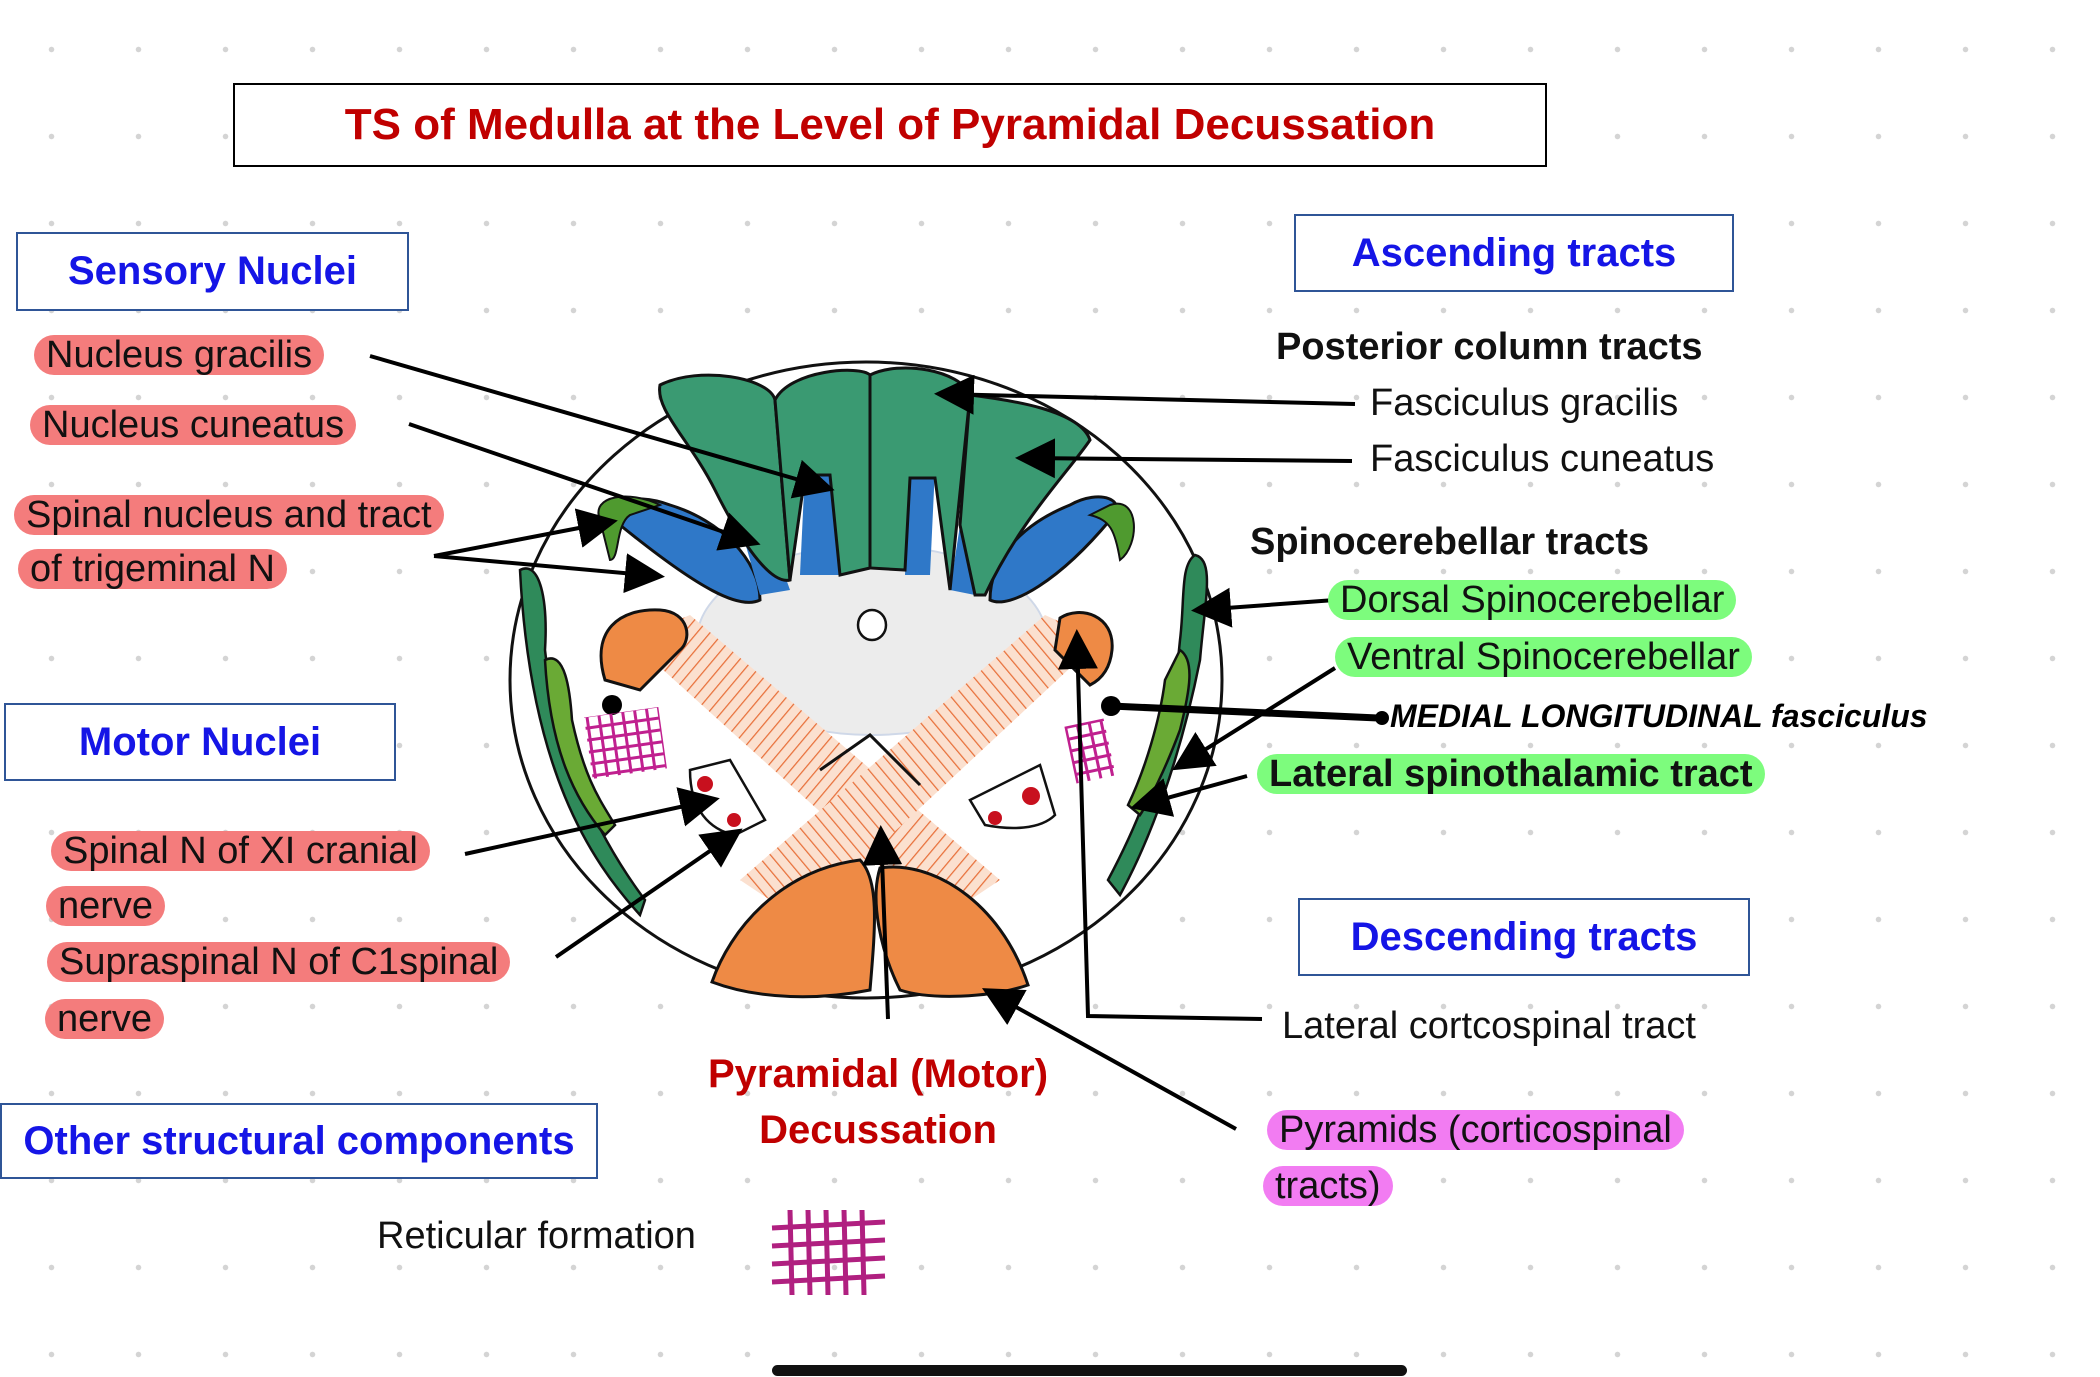 The height and width of the screenshot is (1377, 2100). Describe the element at coordinates (1189, 795) in the screenshot. I see `arrow-lateral-spinothalamic` at that location.